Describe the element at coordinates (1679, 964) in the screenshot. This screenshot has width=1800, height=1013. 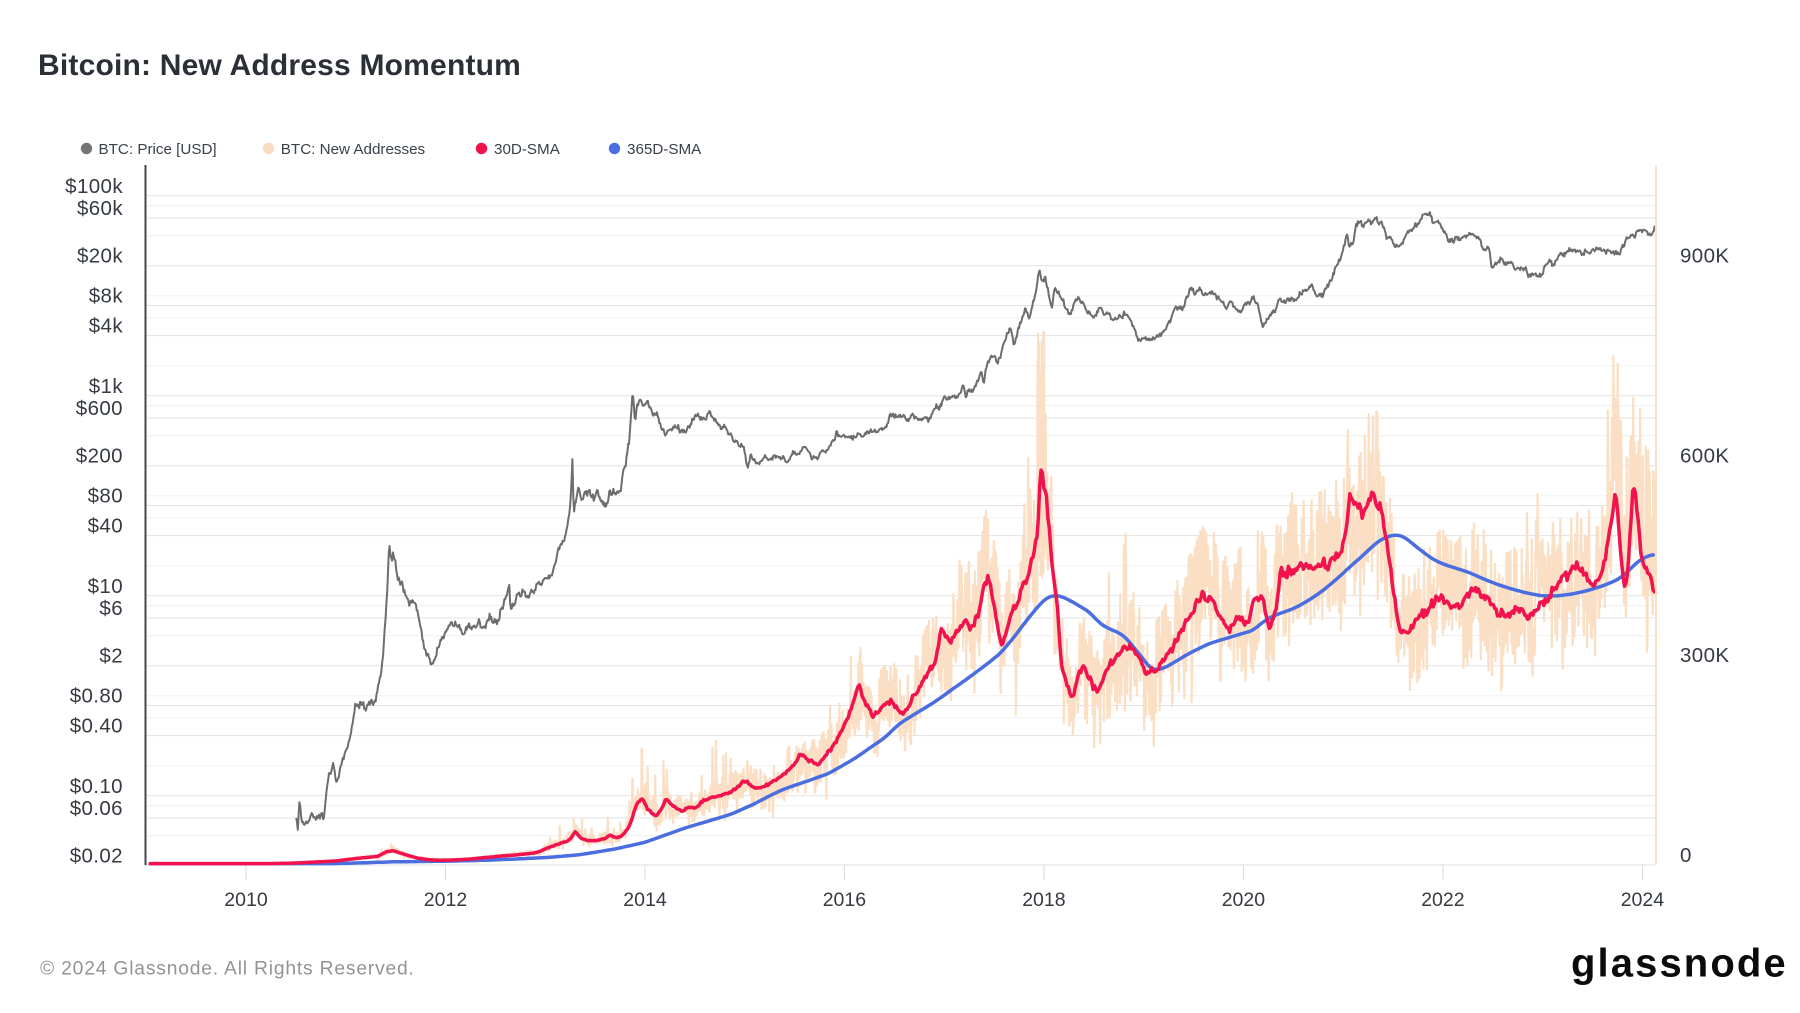
I see `svg-text: glassnode` at that location.